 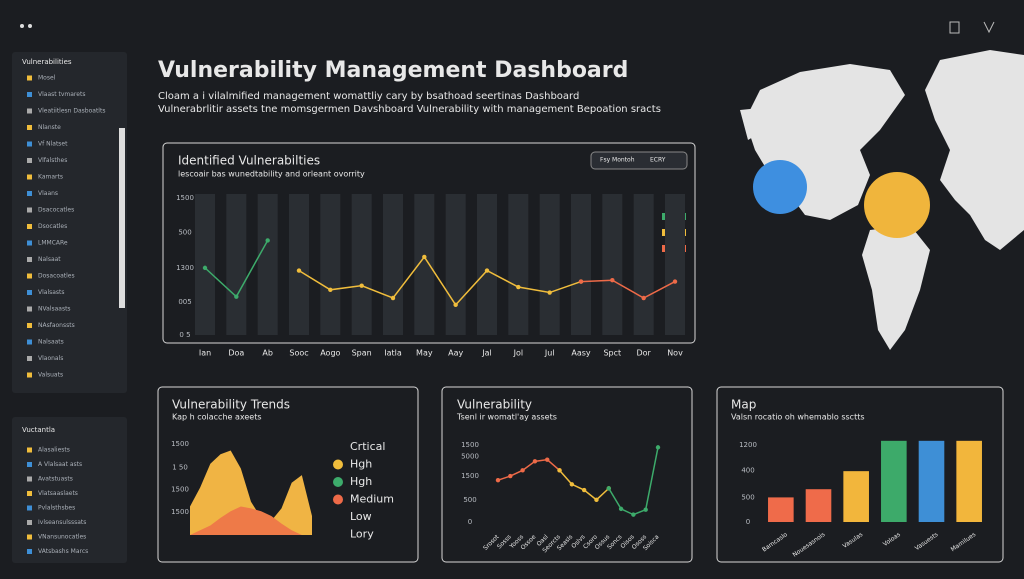 I want to click on sidebar-item: Valsuats, so click(x=50, y=375).